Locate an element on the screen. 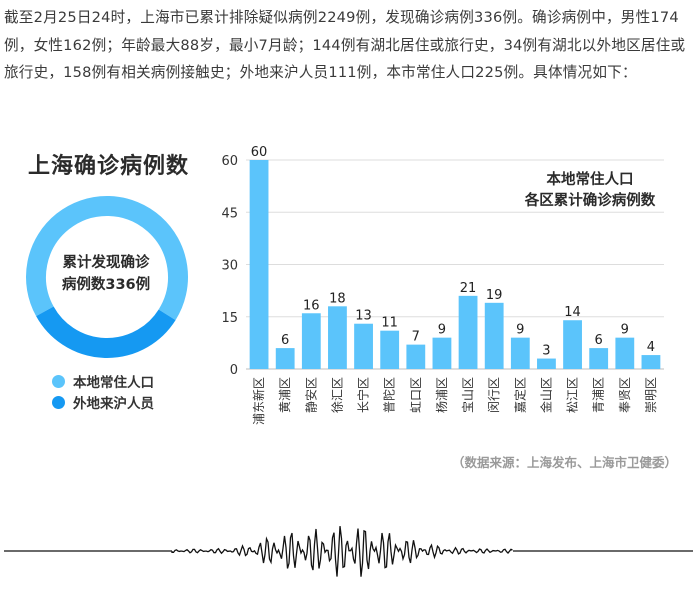  bar-value-label: 19 is located at coordinates (494, 295).